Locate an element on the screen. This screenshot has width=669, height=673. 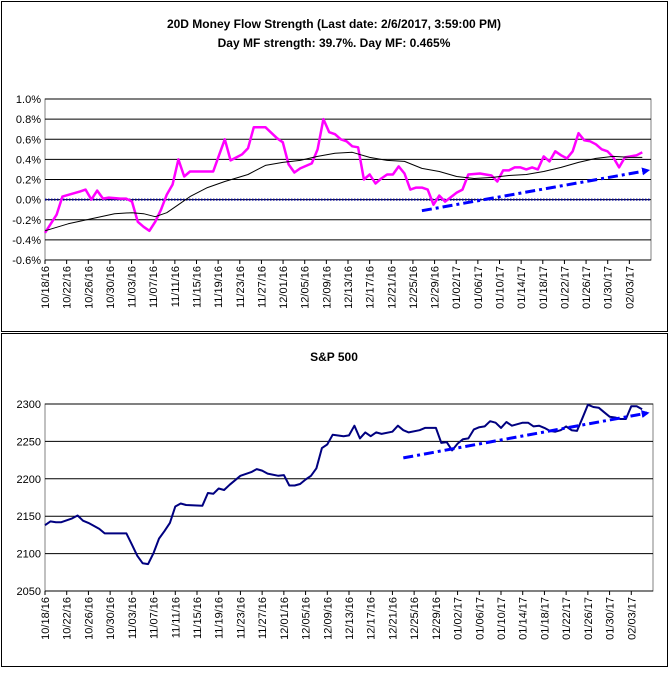
y-tick-label: -0.4% is located at coordinates (26, 241).